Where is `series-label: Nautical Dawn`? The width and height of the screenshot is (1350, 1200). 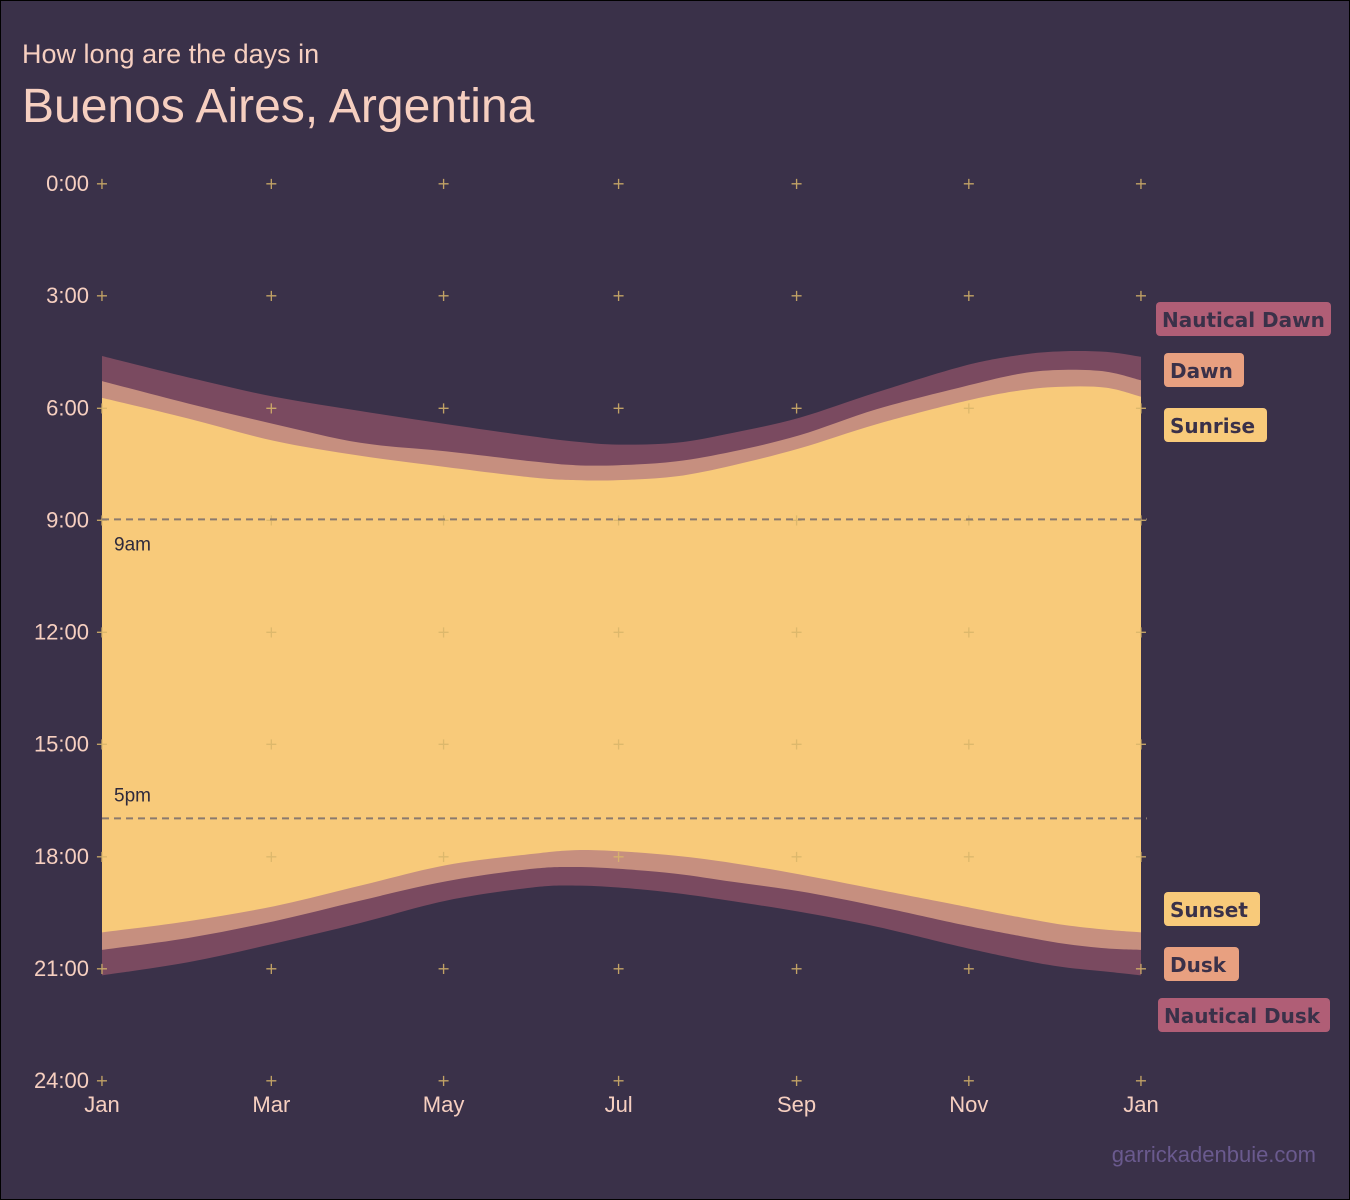
series-label: Nautical Dawn is located at coordinates (1243, 319).